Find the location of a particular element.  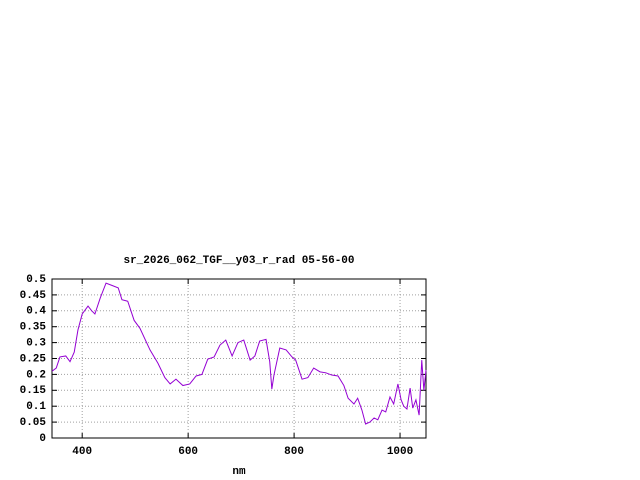

y-tick-label: 0.35 is located at coordinates (33, 328).